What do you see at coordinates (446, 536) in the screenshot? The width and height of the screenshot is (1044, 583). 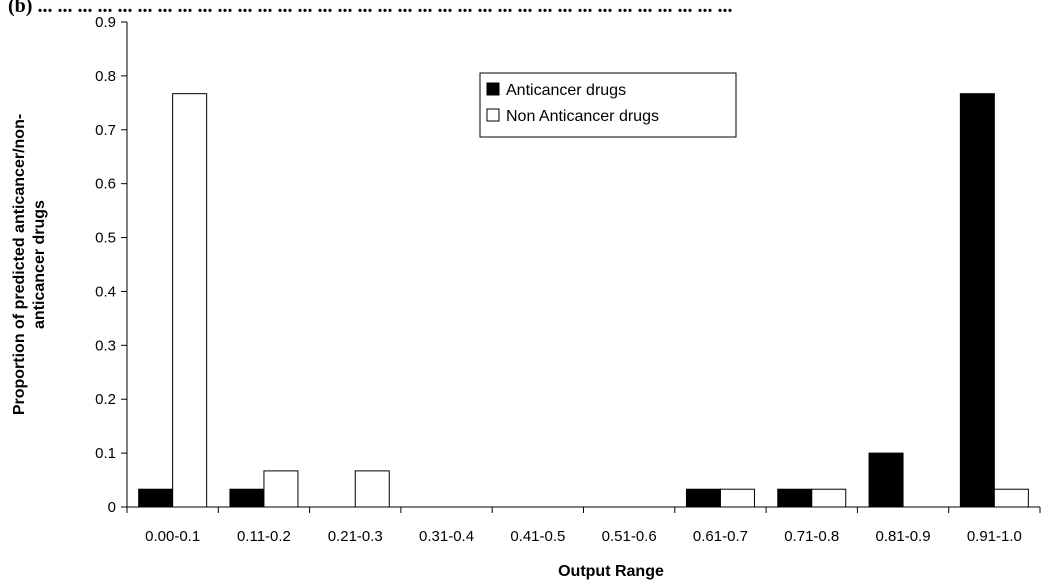 I see `x-tick-label: 0.31-0.4` at bounding box center [446, 536].